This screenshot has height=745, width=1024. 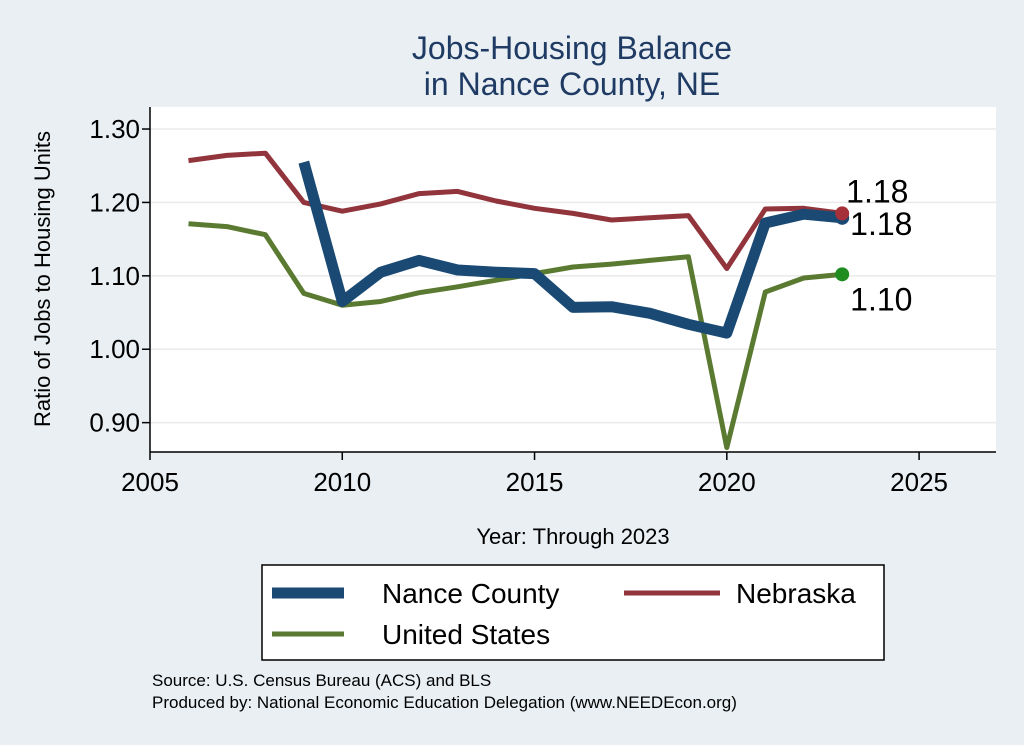 I want to click on legend-box, so click(x=573, y=612).